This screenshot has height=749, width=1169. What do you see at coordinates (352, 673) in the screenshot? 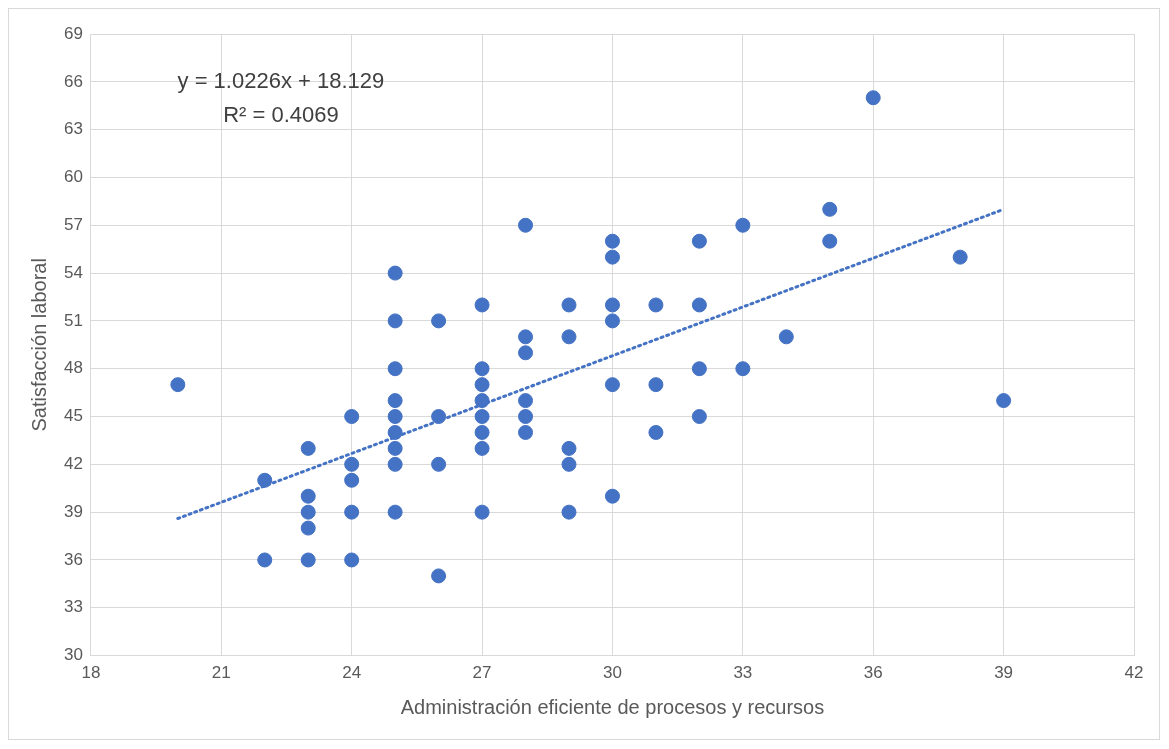
I see `x-tick-label: 24` at bounding box center [352, 673].